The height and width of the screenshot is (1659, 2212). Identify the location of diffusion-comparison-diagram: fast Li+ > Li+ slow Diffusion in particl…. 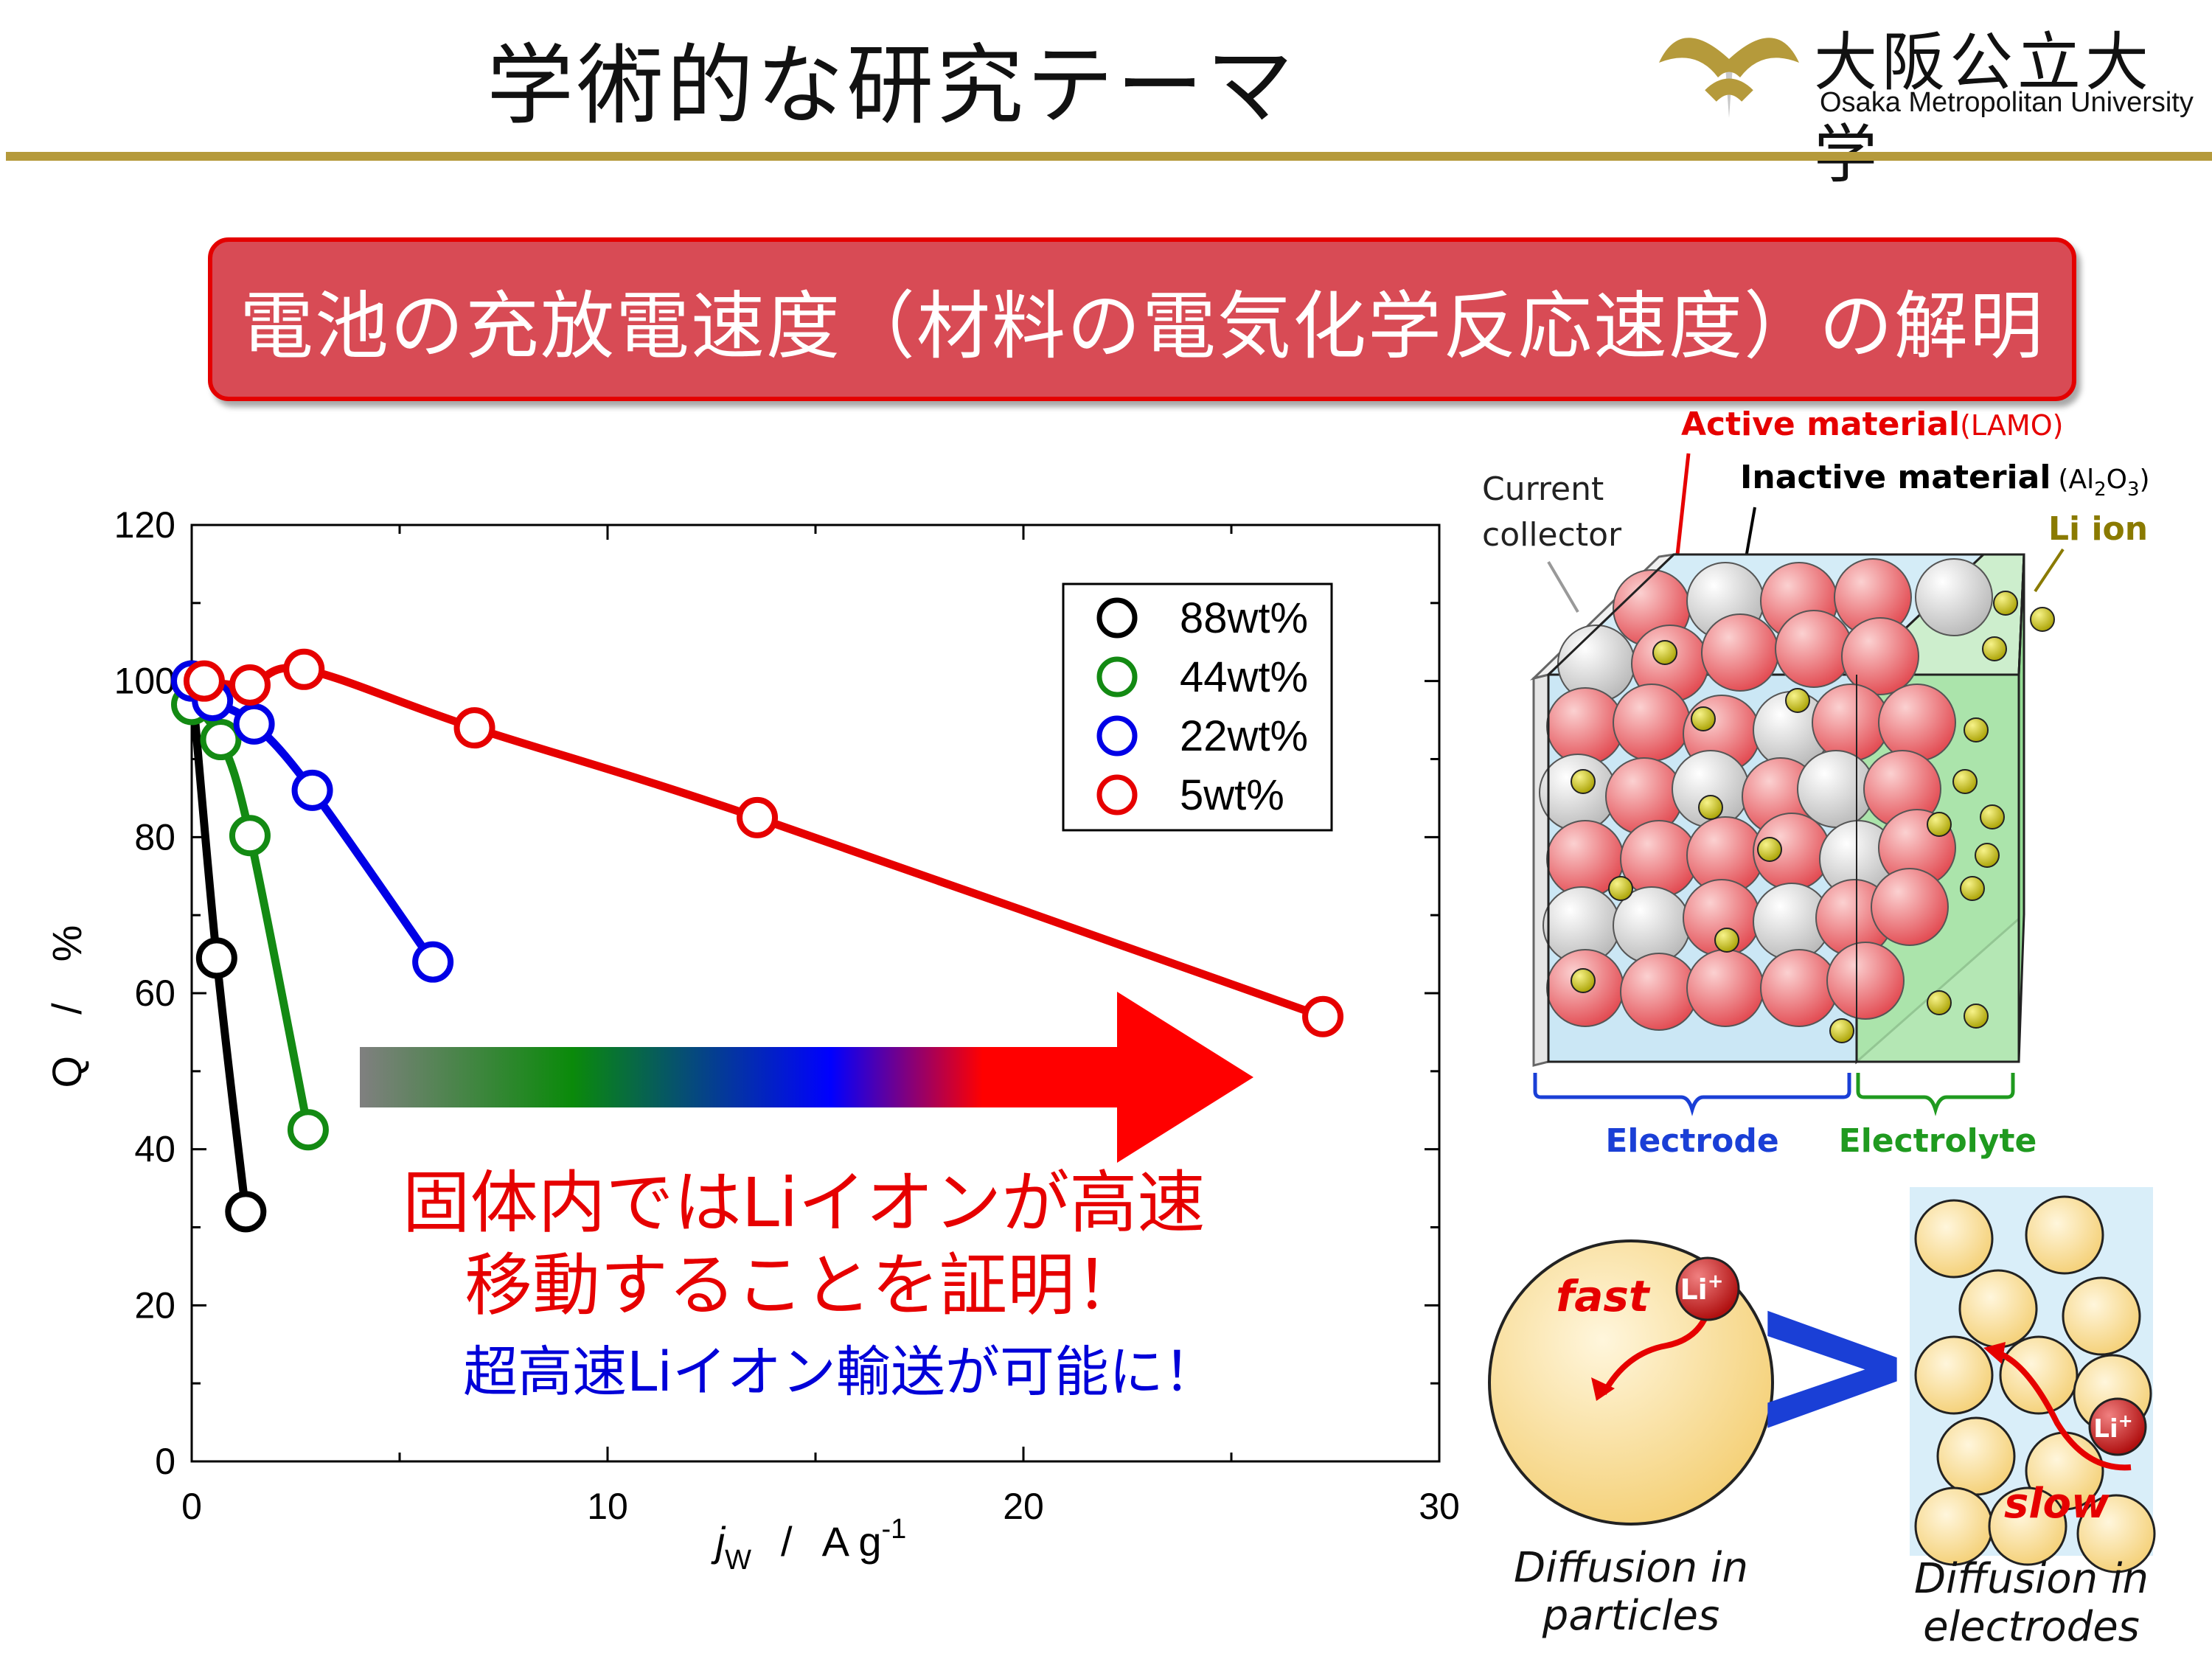
(1822, 1419).